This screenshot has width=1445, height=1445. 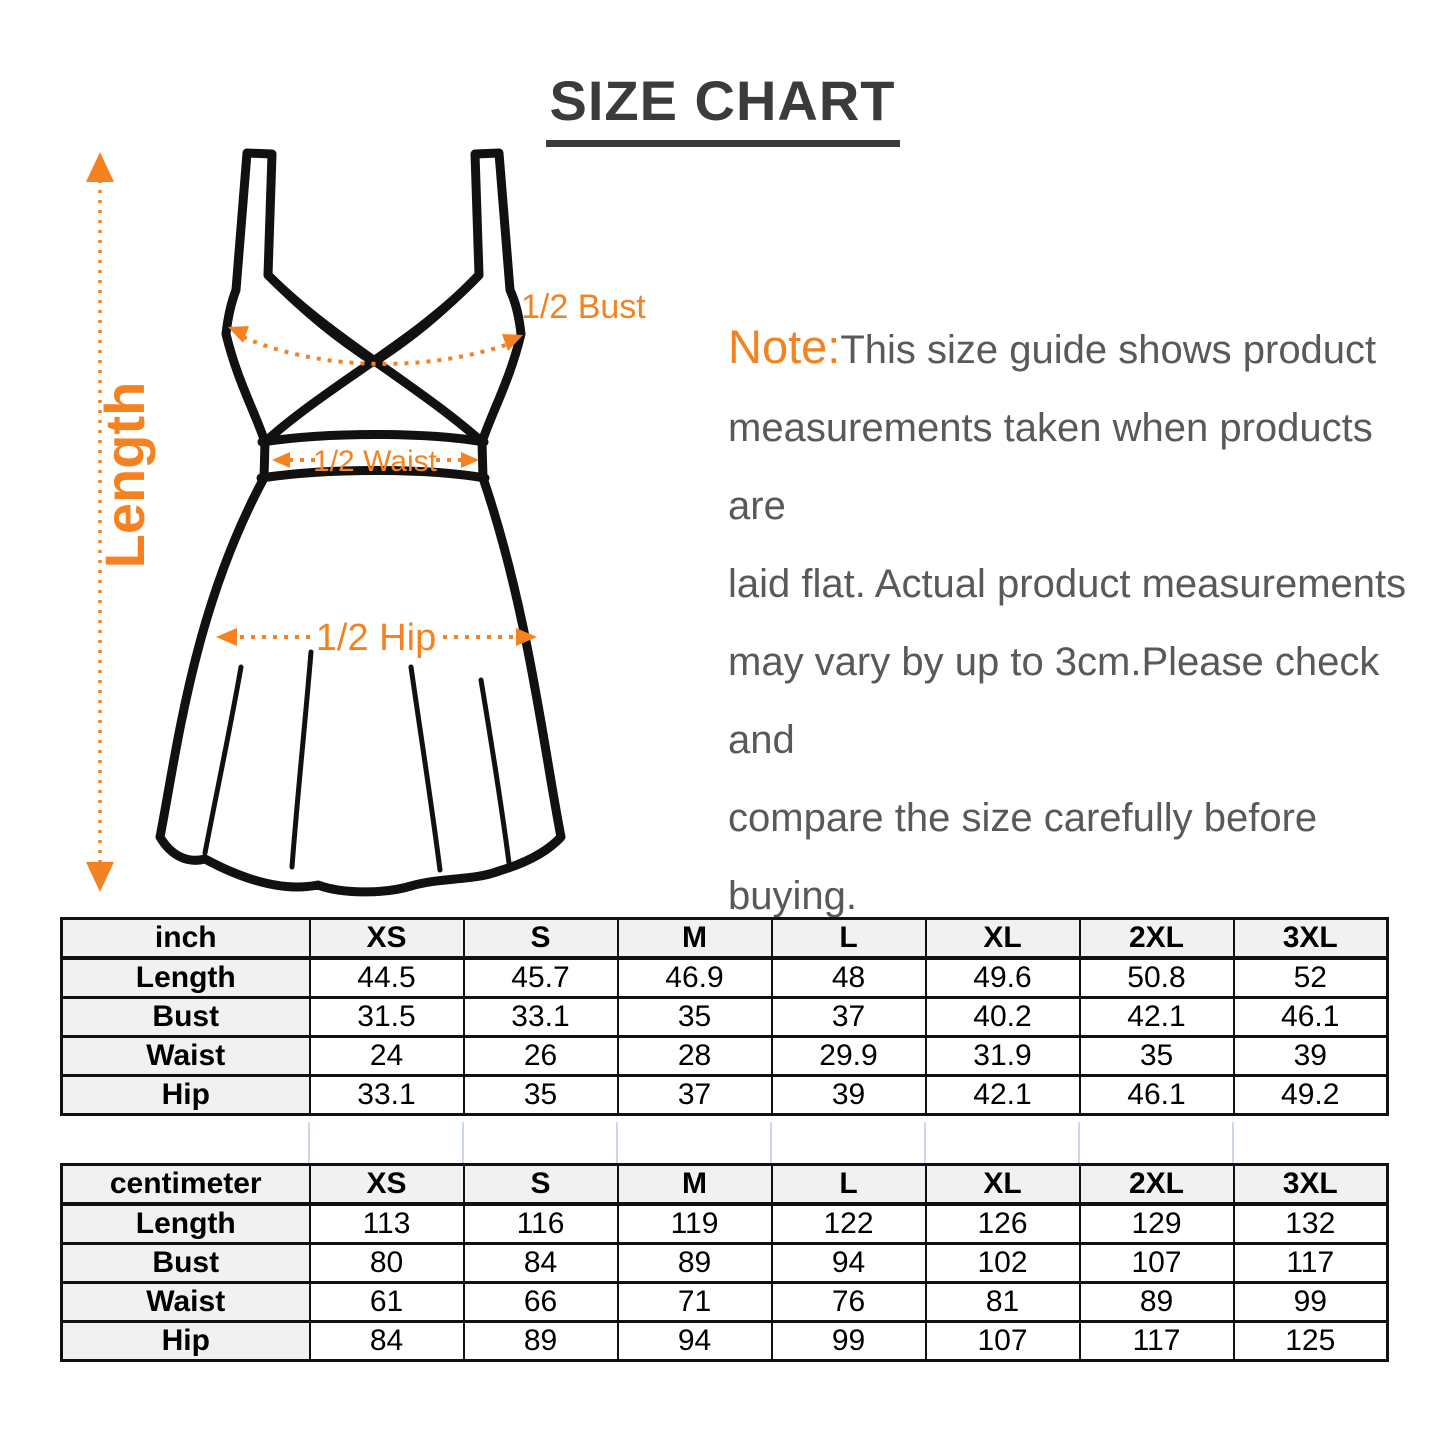 What do you see at coordinates (373, 474) in the screenshot?
I see `waistband-bottom-line` at bounding box center [373, 474].